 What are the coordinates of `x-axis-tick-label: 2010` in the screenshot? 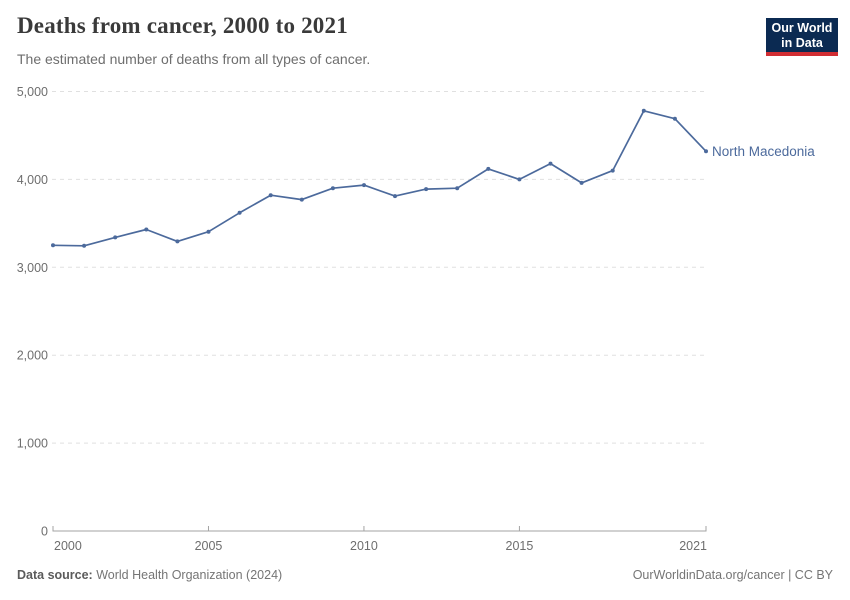 It's located at (364, 546).